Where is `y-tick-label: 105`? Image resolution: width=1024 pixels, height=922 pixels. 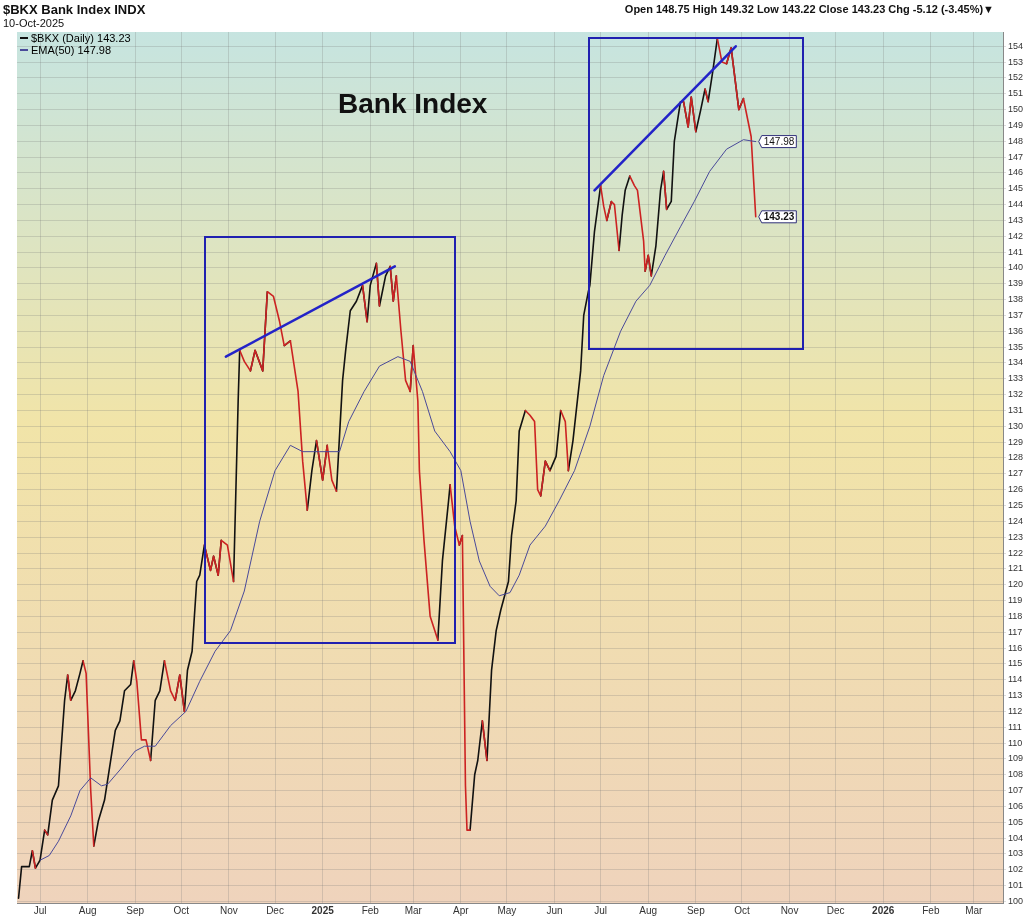 y-tick-label: 105 is located at coordinates (1016, 821).